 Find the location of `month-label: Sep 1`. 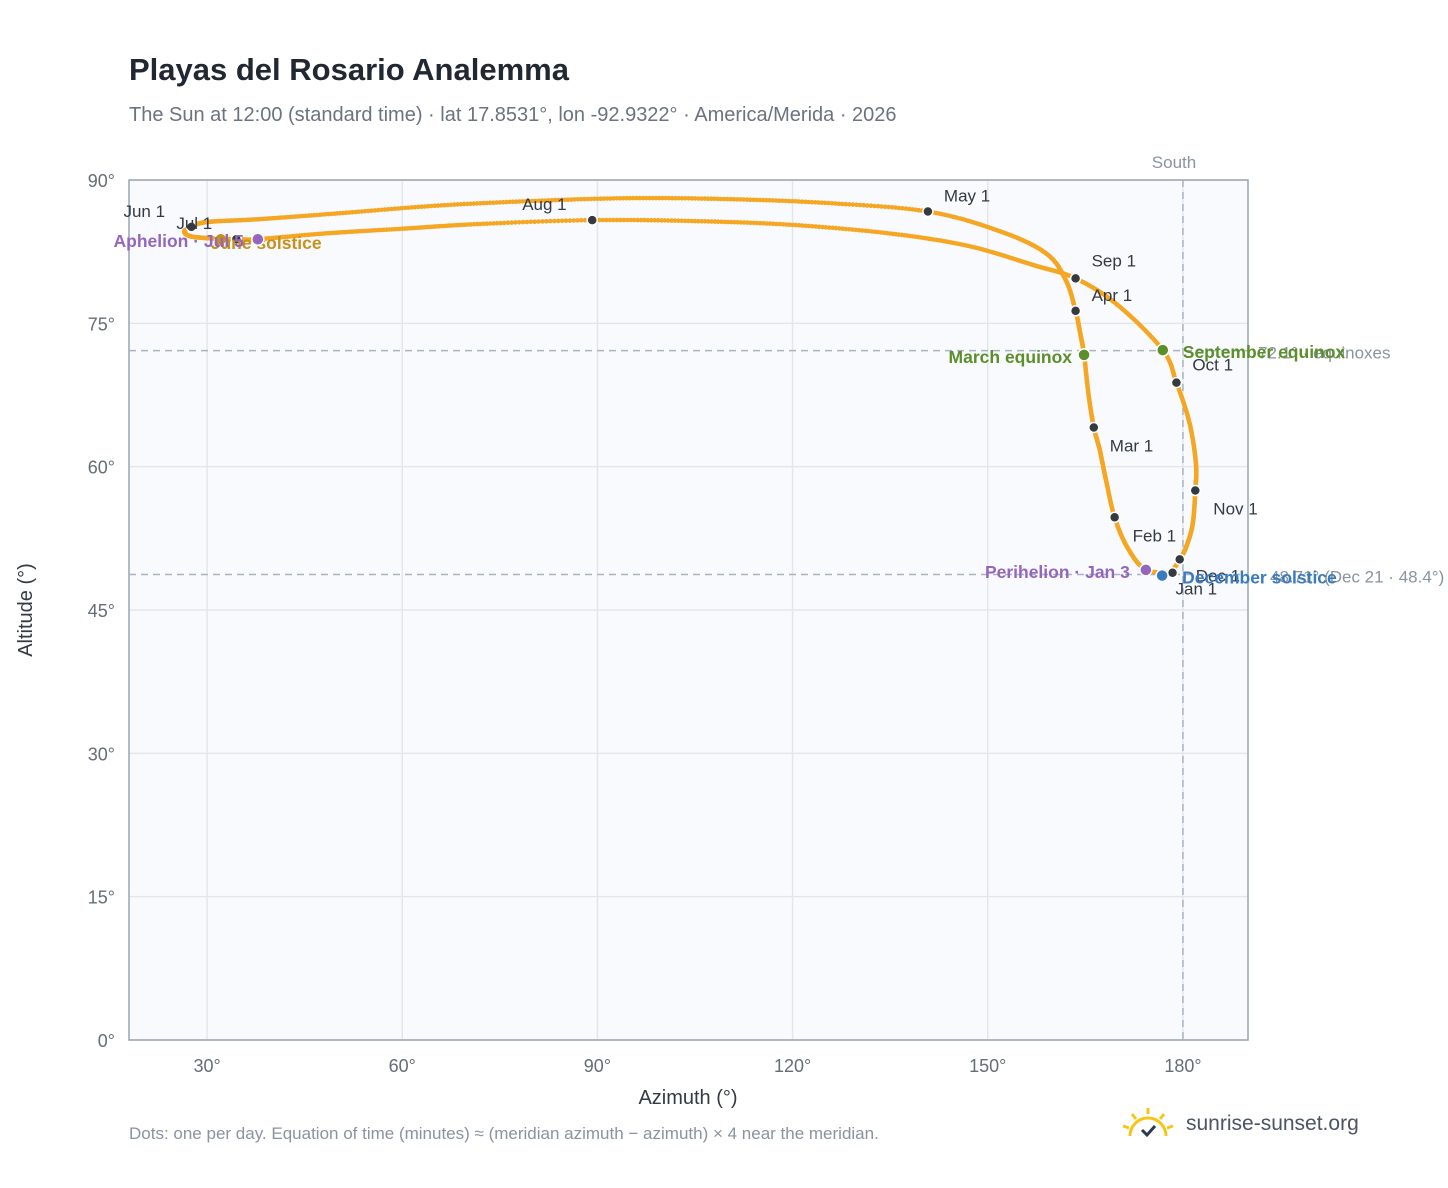

month-label: Sep 1 is located at coordinates (1114, 260).